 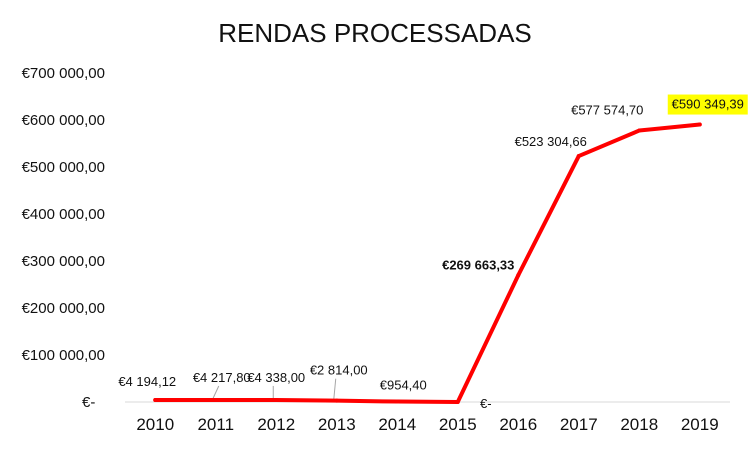 What do you see at coordinates (486, 403) in the screenshot?
I see `data-label: €-` at bounding box center [486, 403].